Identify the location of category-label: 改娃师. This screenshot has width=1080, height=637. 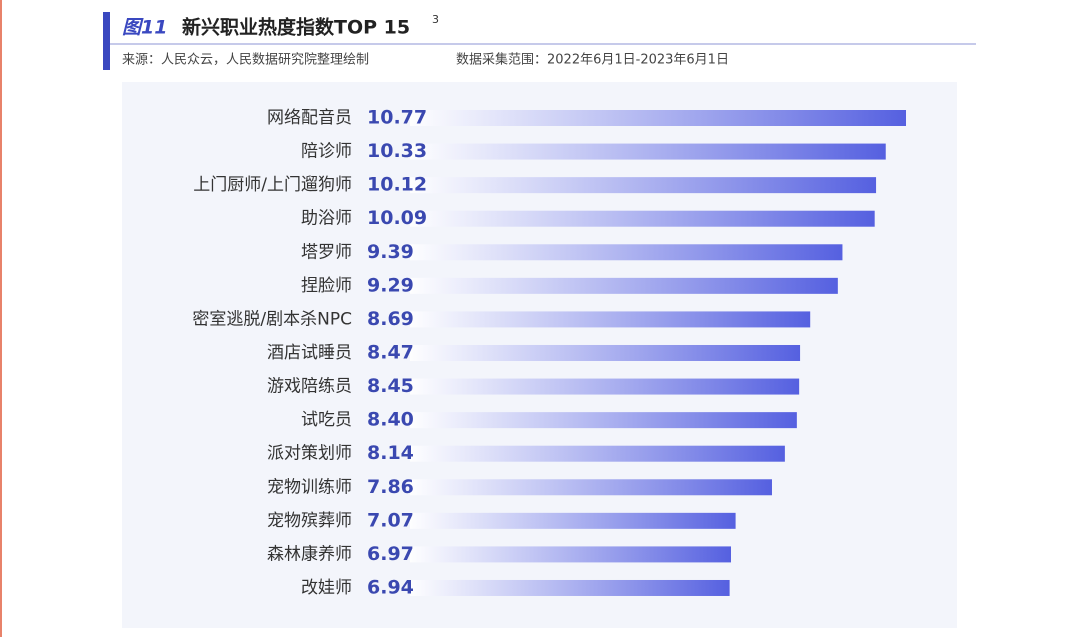
(326, 588).